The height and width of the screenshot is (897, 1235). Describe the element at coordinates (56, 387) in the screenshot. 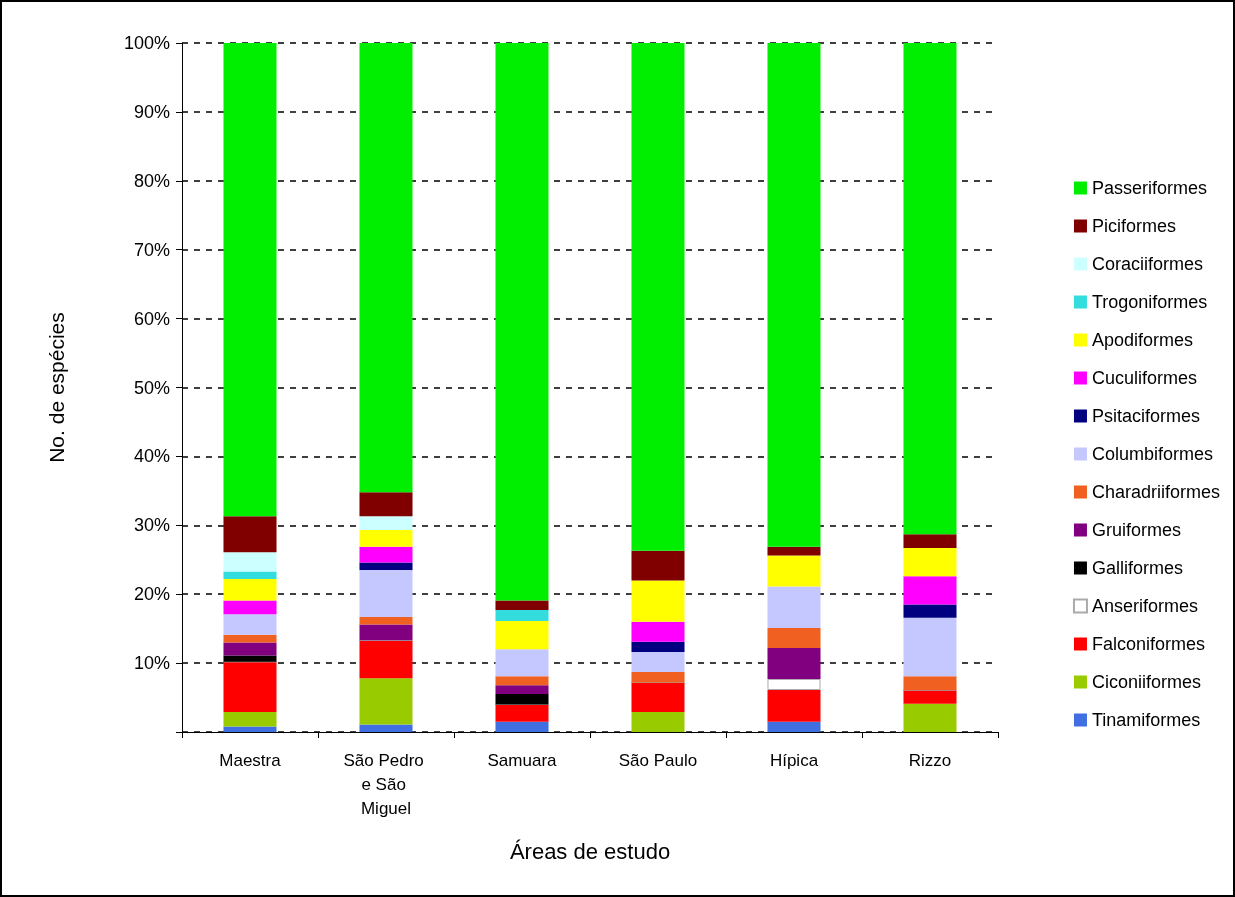

I see `y-axis-title: No. de espécies` at that location.